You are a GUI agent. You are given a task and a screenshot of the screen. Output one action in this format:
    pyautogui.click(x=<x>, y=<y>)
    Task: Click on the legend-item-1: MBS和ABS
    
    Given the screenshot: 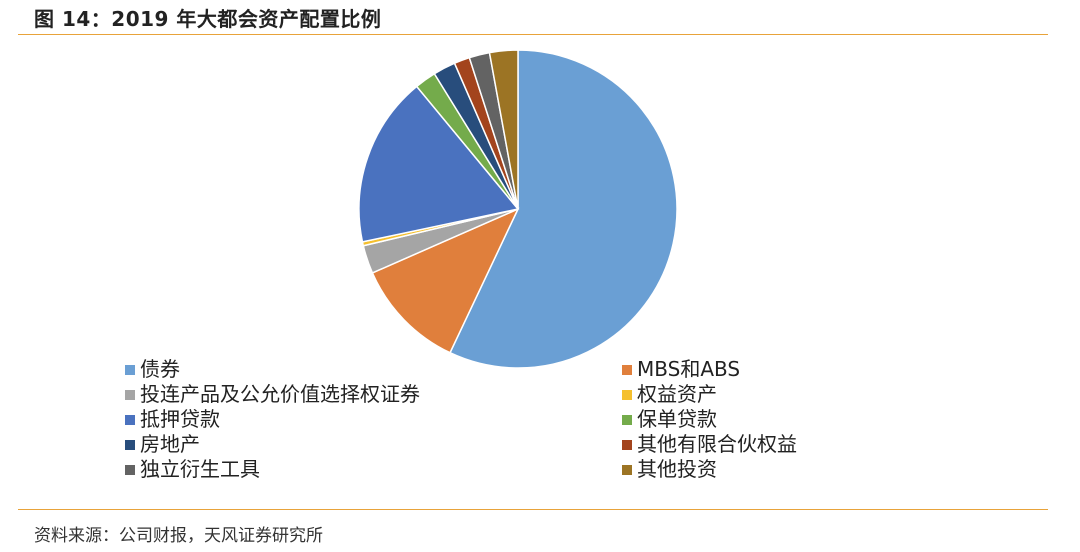 What is the action you would take?
    pyautogui.click(x=752, y=369)
    